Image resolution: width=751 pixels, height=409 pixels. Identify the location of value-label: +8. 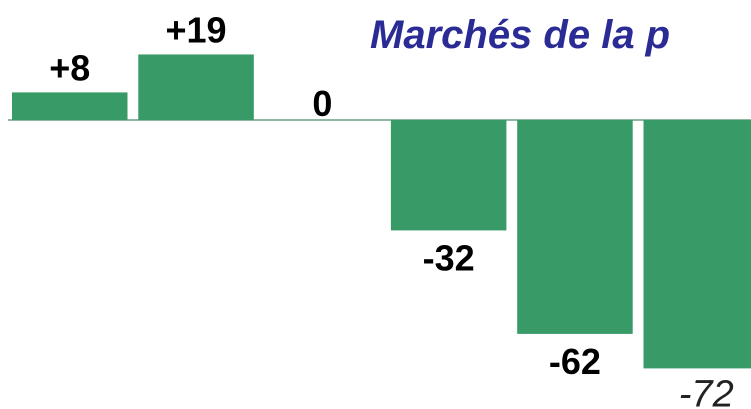
(69, 67).